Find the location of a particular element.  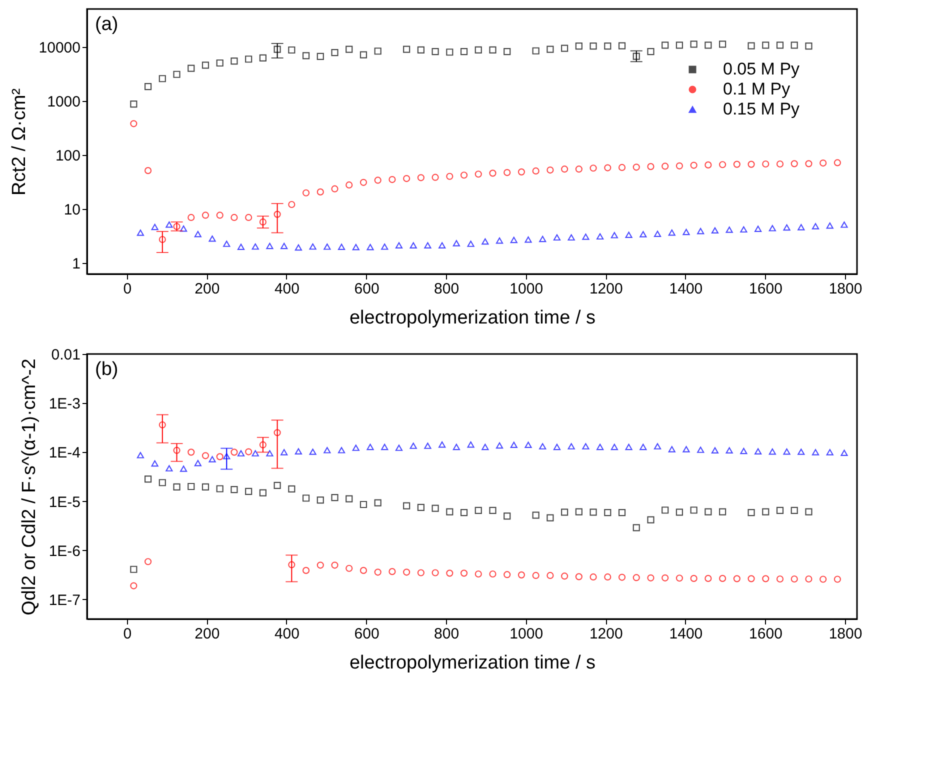

x-tick-label: 800 is located at coordinates (447, 634).